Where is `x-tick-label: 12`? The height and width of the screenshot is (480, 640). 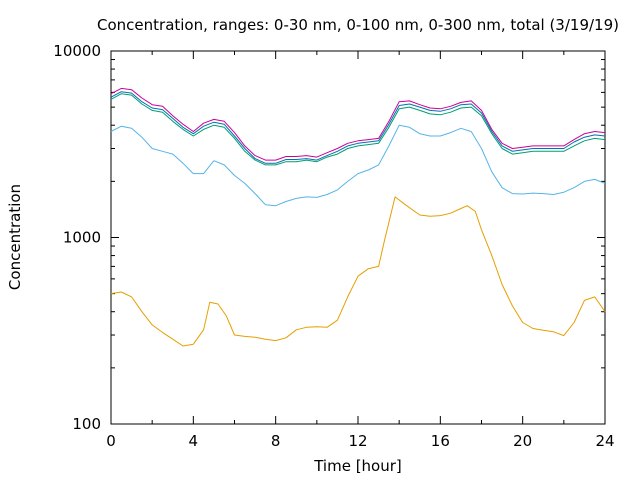 x-tick-label: 12 is located at coordinates (357, 441).